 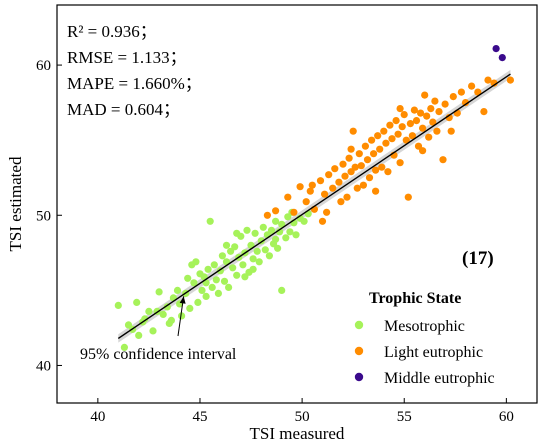 What do you see at coordinates (43, 66) in the screenshot?
I see `y-tick-label: 60` at bounding box center [43, 66].